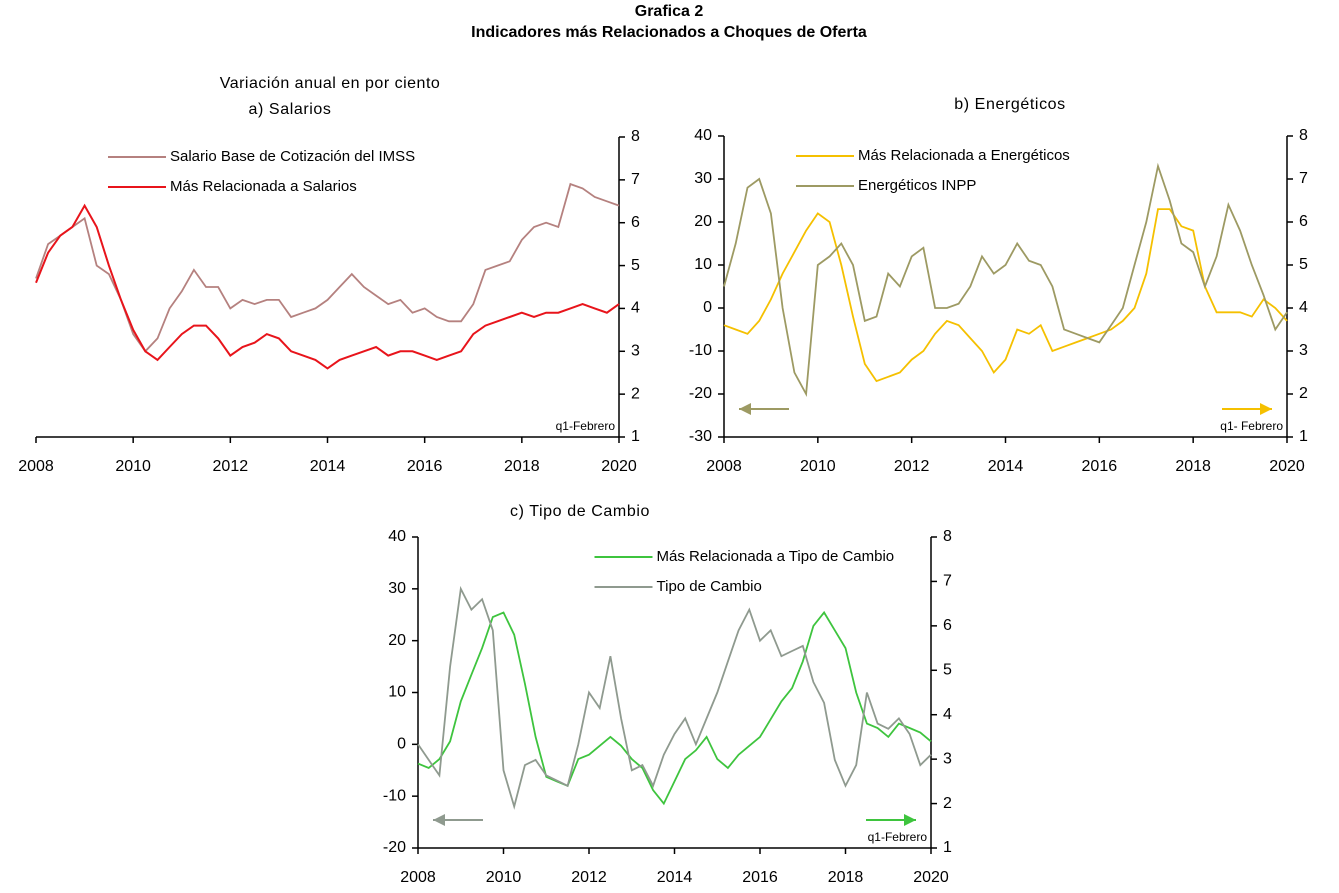 Image resolution: width=1339 pixels, height=893 pixels. What do you see at coordinates (263, 186) in the screenshot?
I see `legend-label: Más Relacionada a Salarios` at bounding box center [263, 186].